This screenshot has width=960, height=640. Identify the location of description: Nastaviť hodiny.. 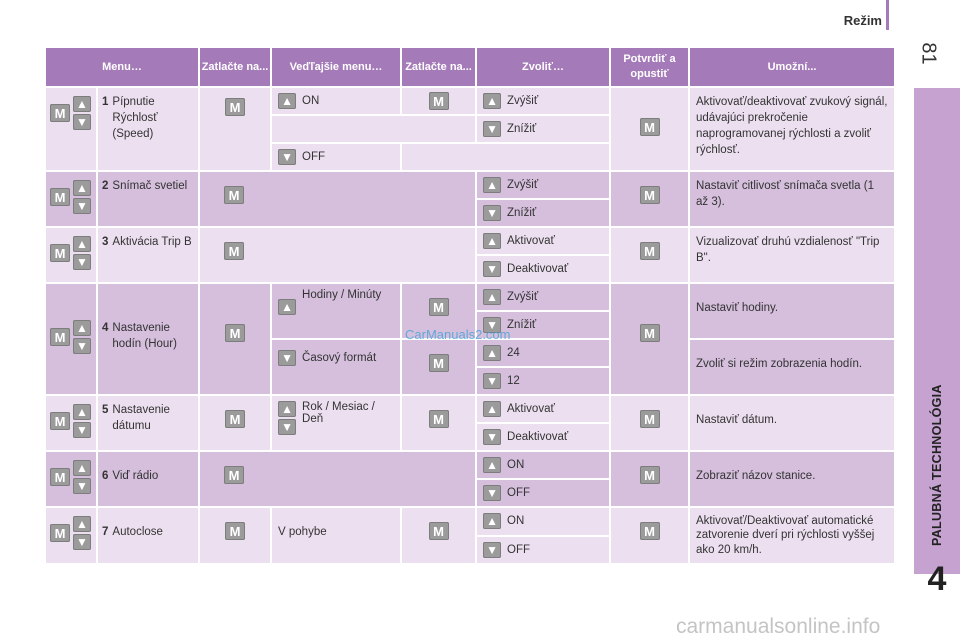
(737, 308).